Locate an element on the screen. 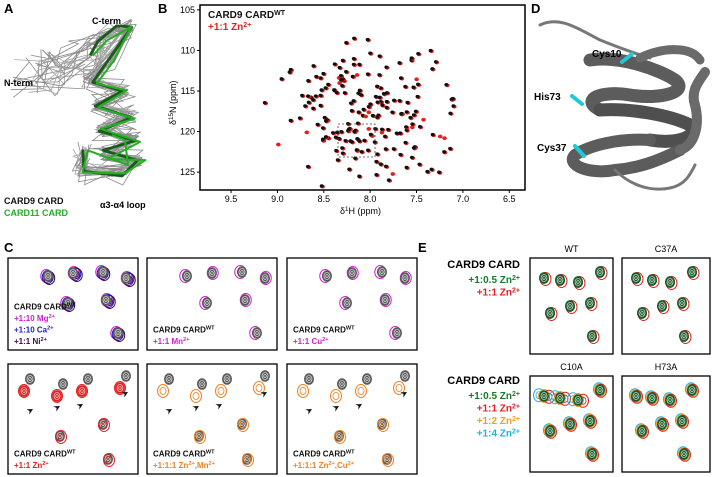 The width and height of the screenshot is (713, 477). x-tick-label: 8.0 is located at coordinates (370, 199).